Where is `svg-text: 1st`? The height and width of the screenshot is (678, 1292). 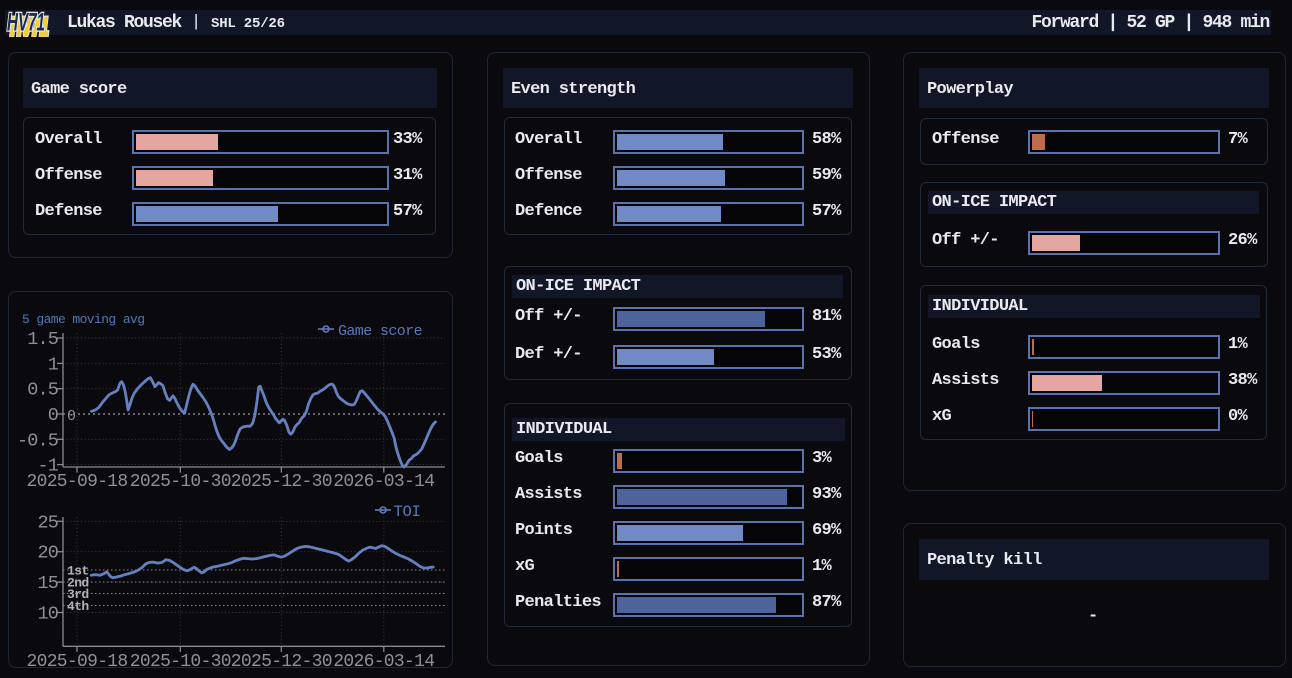 svg-text: 1st is located at coordinates (78, 571).